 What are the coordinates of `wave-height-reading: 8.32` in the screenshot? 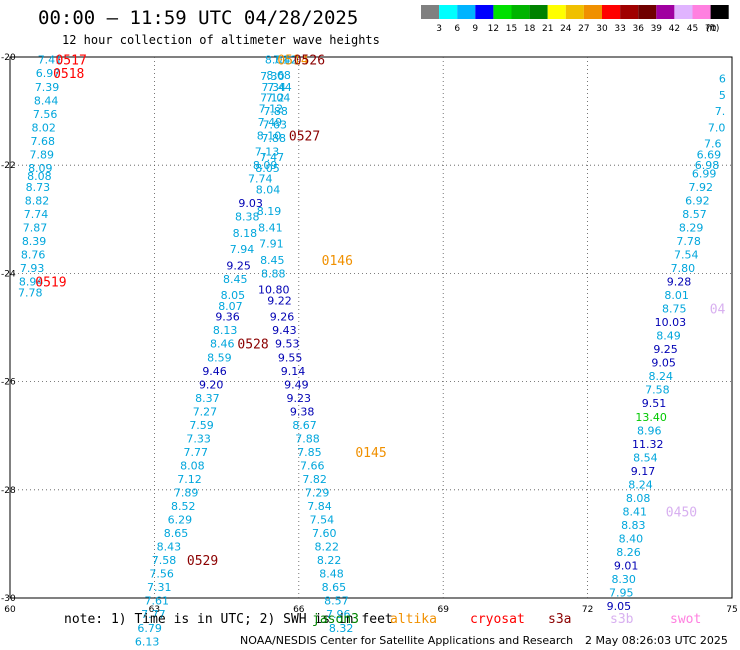 It's located at (341, 628).